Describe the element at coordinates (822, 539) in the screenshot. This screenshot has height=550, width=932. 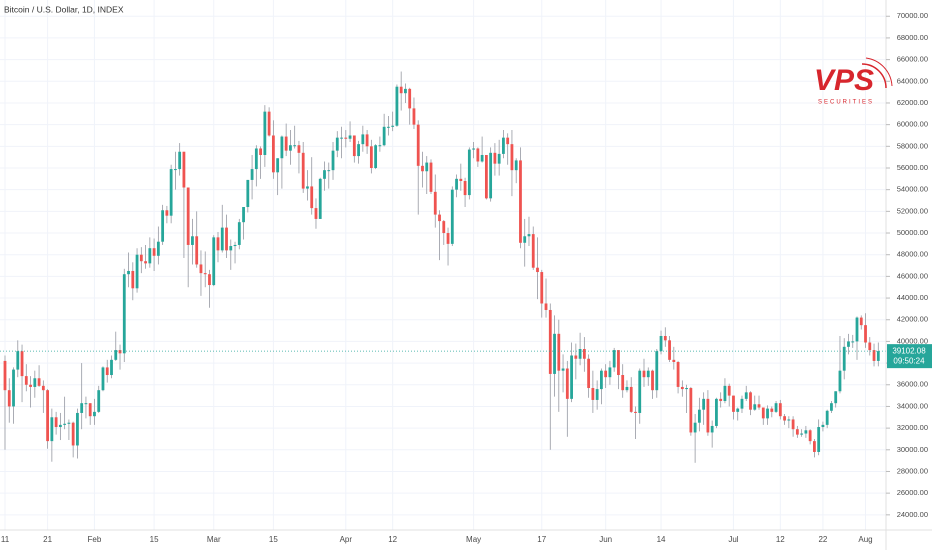
I see `x-tick-label: 22` at that location.